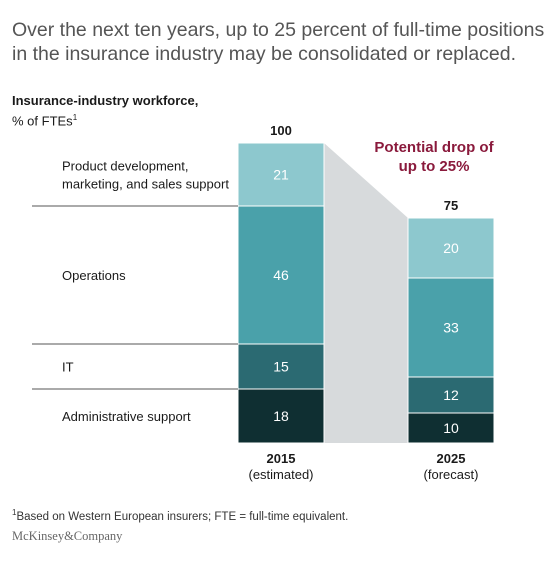 The height and width of the screenshot is (563, 560). Describe the element at coordinates (14, 512) in the screenshot. I see `footnote-marker: 1` at that location.